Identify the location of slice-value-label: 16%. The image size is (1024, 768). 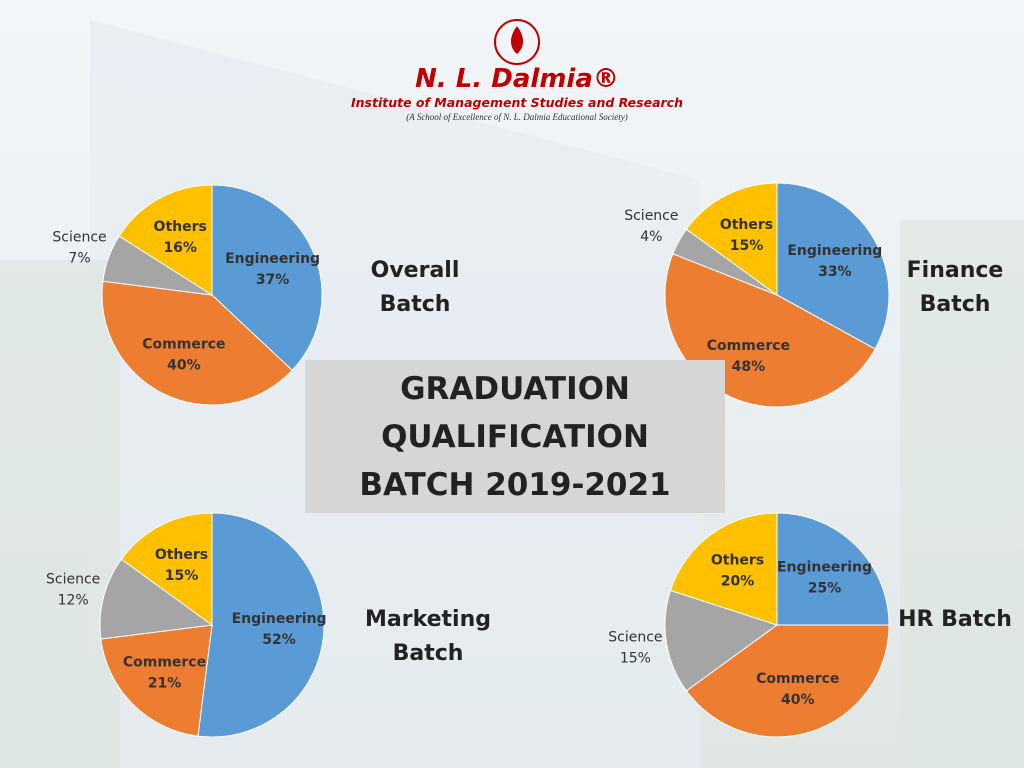
(180, 248).